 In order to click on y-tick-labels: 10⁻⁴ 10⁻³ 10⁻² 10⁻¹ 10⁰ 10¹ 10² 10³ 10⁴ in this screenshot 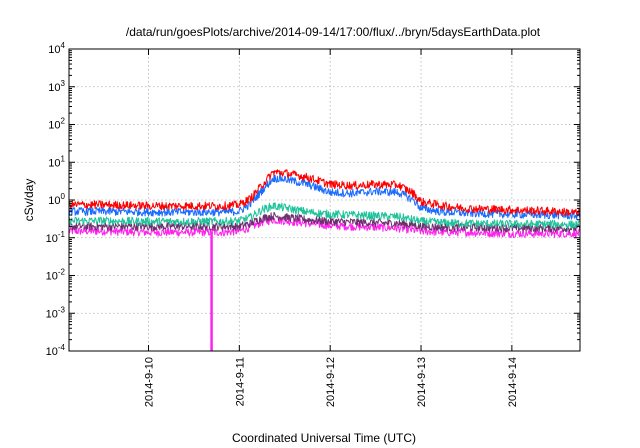, I will do `click(56, 199)`.